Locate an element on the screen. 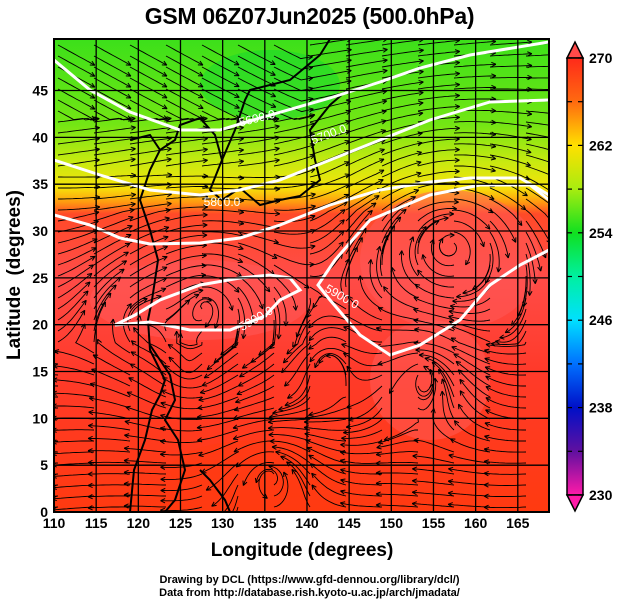 This screenshot has height=605, width=619. x-tick-label: 135 is located at coordinates (265, 523).